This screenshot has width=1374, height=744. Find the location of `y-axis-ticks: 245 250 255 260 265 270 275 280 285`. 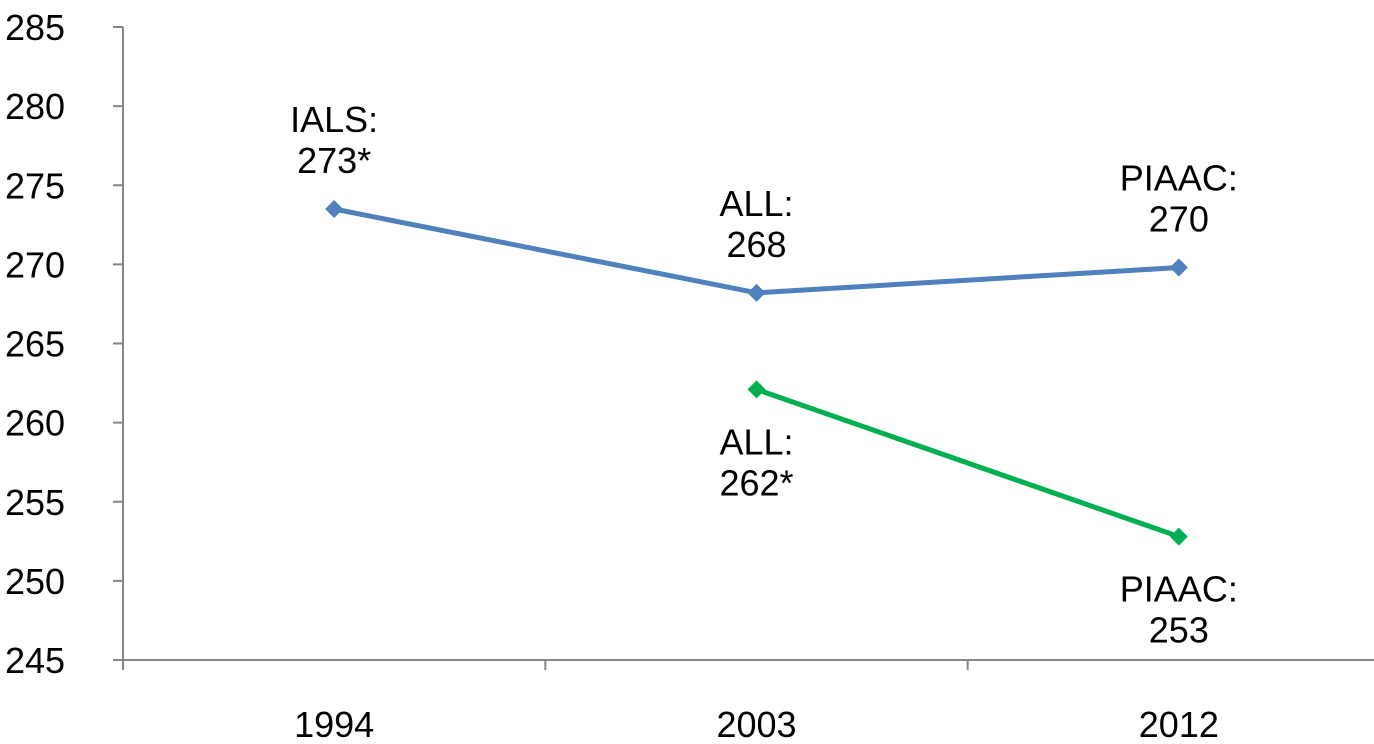

y-axis-ticks: 245 250 255 260 265 270 275 280 285 is located at coordinates (64, 344).